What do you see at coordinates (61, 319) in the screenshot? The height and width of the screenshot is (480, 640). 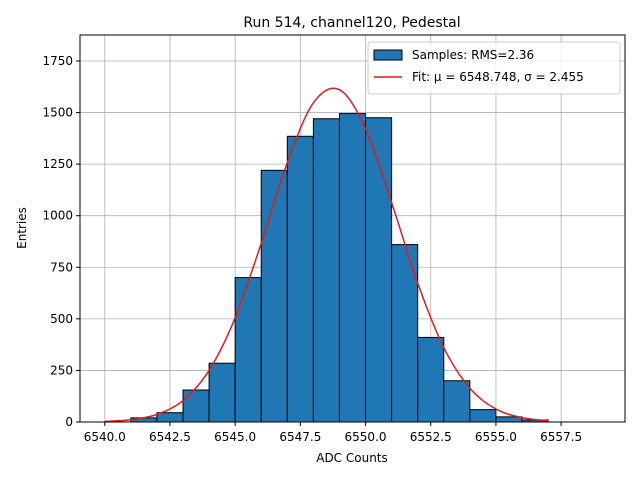 I see `y-tick-label: 500` at bounding box center [61, 319].